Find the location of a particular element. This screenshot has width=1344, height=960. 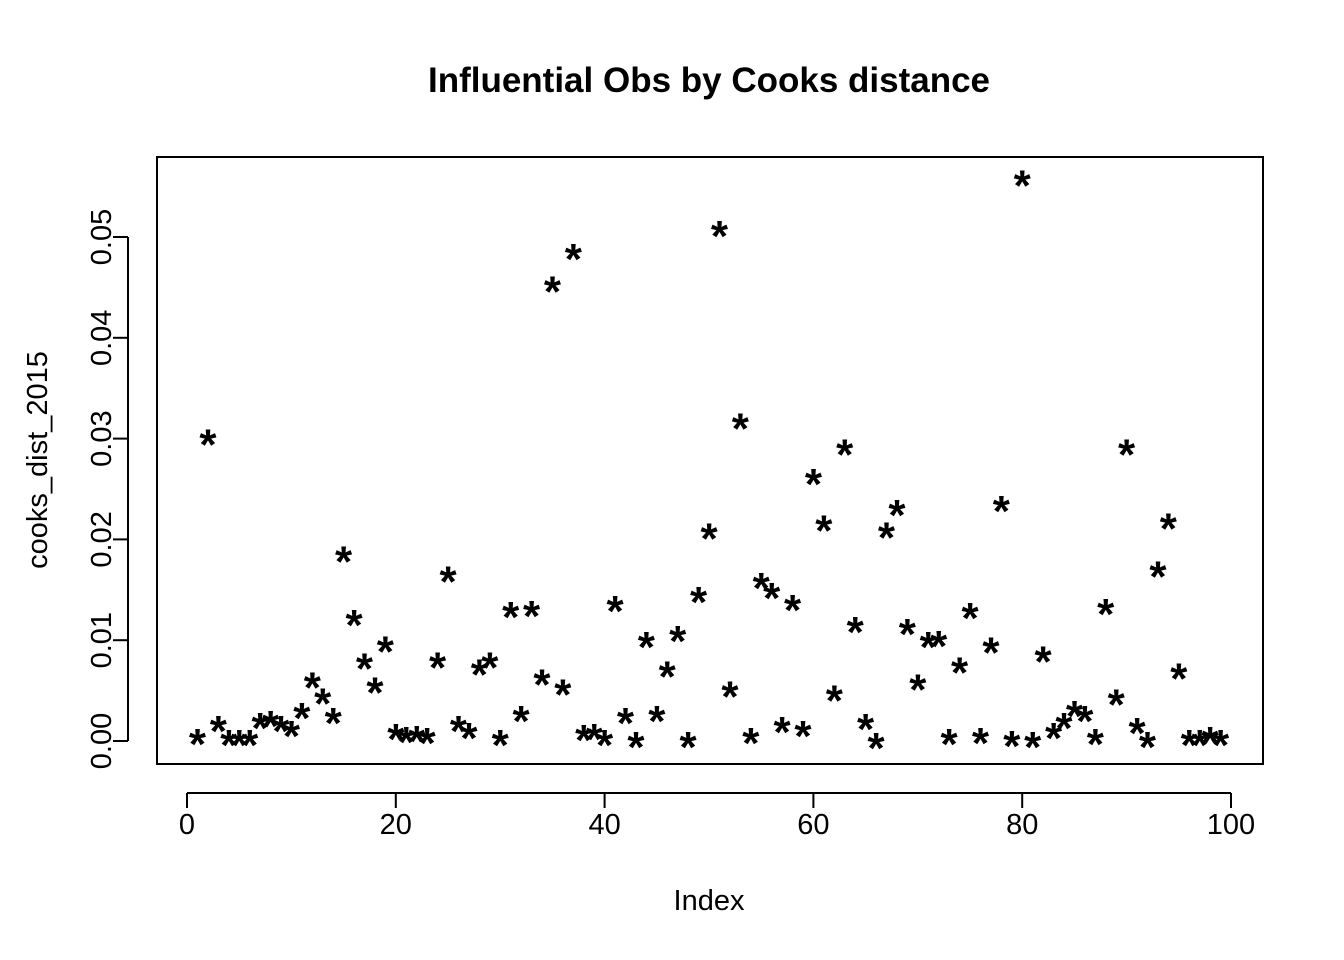

y-axis-label: cooks_dist_2015 is located at coordinates (38, 460).